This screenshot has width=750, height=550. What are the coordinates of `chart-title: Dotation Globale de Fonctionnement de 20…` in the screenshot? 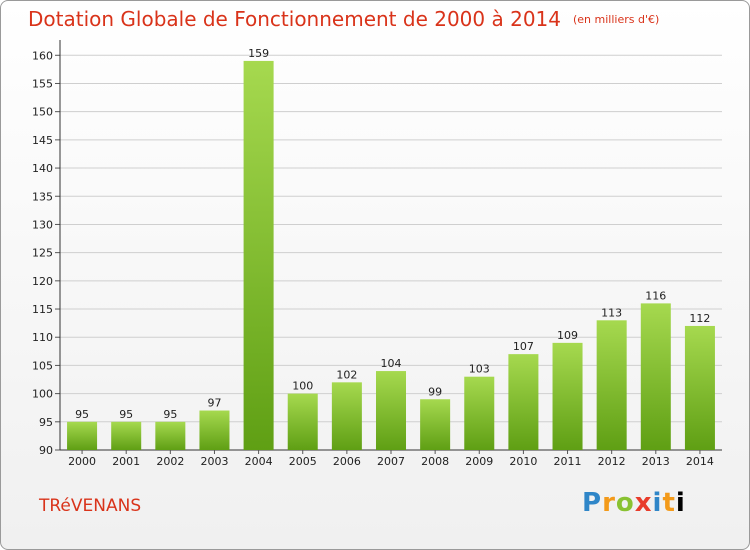 It's located at (343, 19).